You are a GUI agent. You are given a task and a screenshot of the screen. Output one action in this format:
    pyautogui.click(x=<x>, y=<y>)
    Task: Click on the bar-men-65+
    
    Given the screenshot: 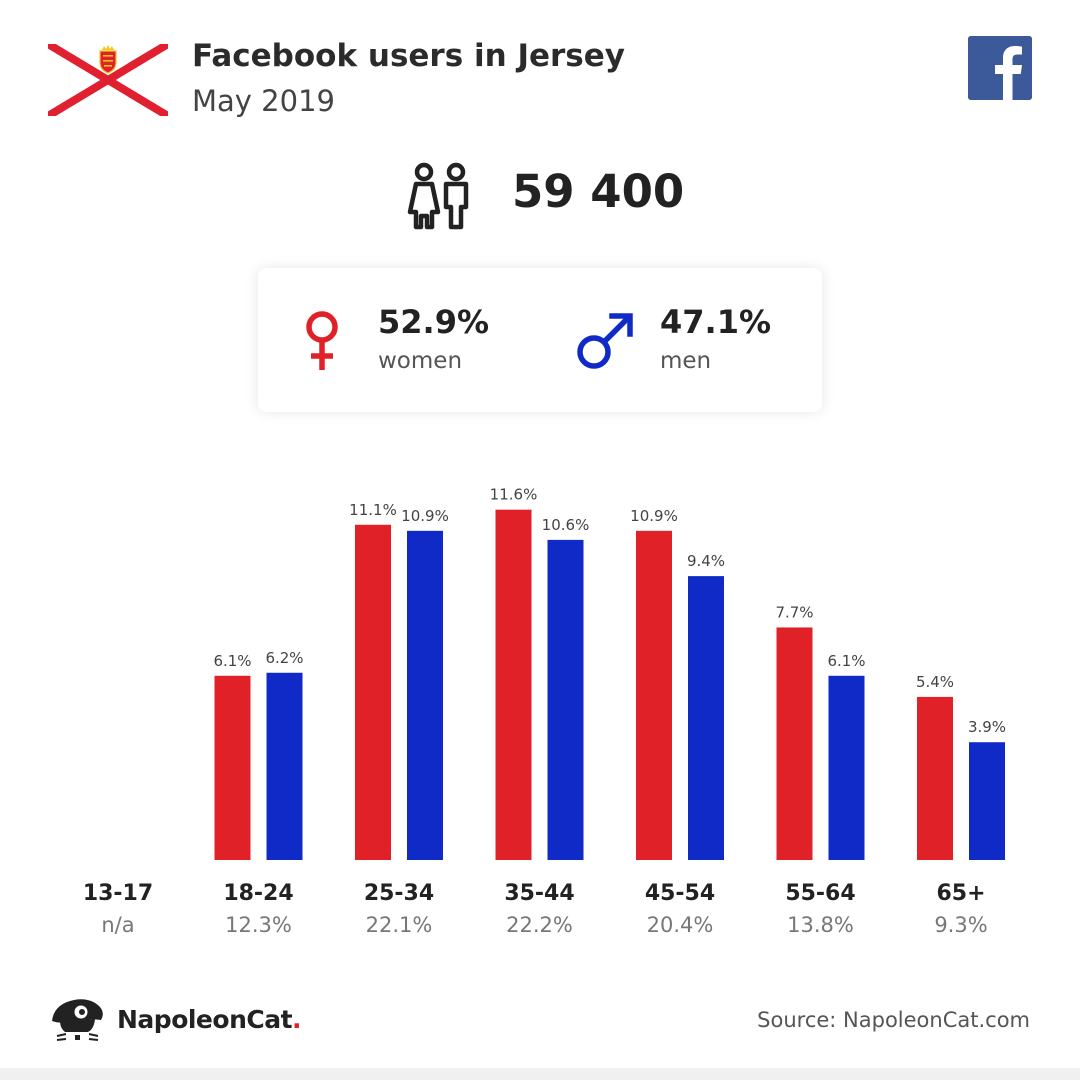 What is the action you would take?
    pyautogui.click(x=987, y=801)
    